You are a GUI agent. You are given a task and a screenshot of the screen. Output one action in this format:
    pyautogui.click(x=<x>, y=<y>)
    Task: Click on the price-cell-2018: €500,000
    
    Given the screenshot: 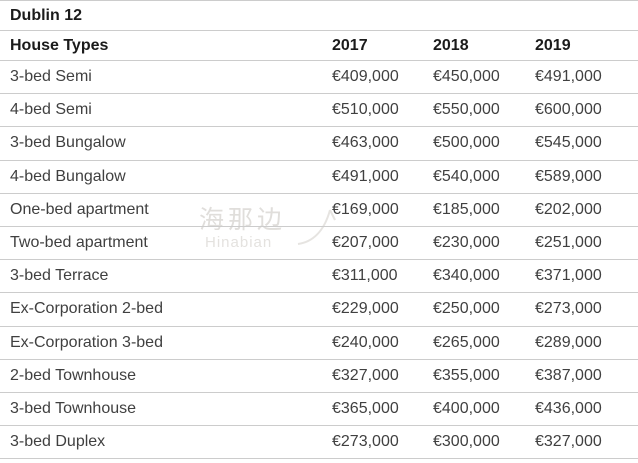 What is the action you would take?
    pyautogui.click(x=466, y=143)
    